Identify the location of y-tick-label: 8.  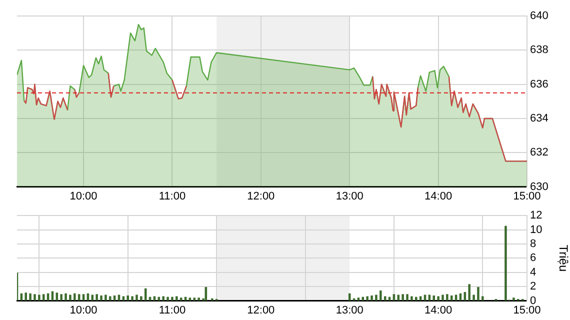
(533, 244).